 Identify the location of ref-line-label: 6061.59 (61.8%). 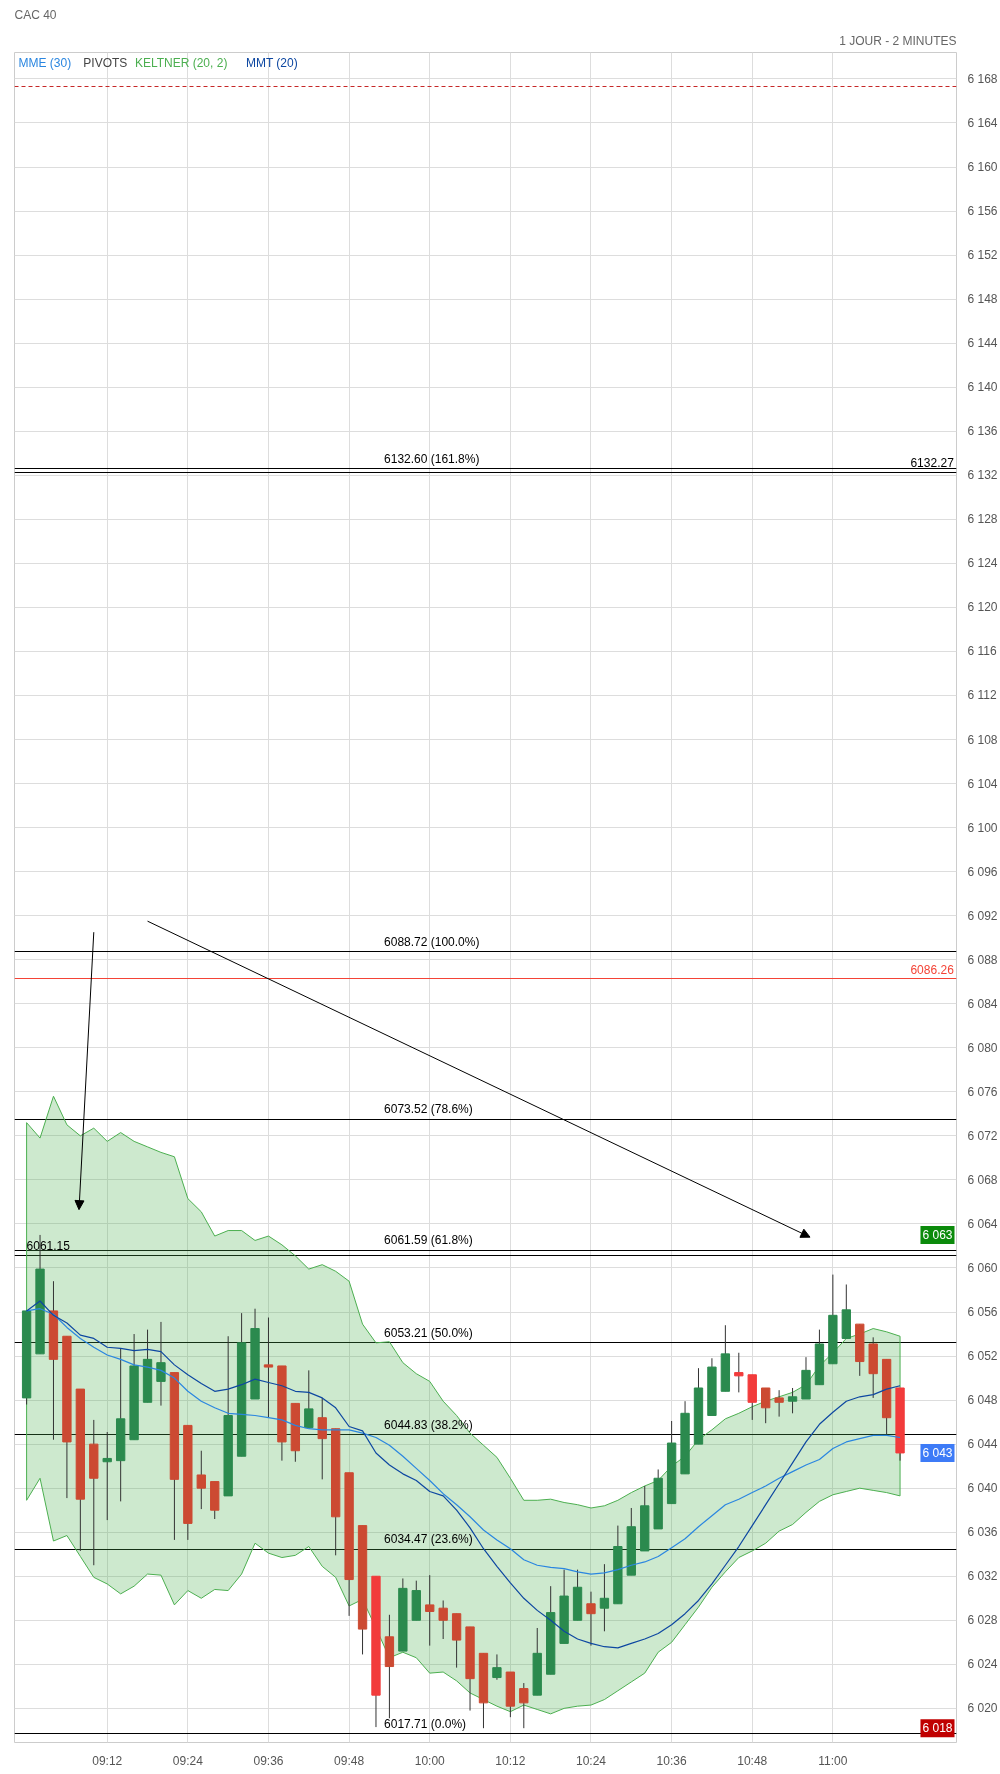
(428, 1240).